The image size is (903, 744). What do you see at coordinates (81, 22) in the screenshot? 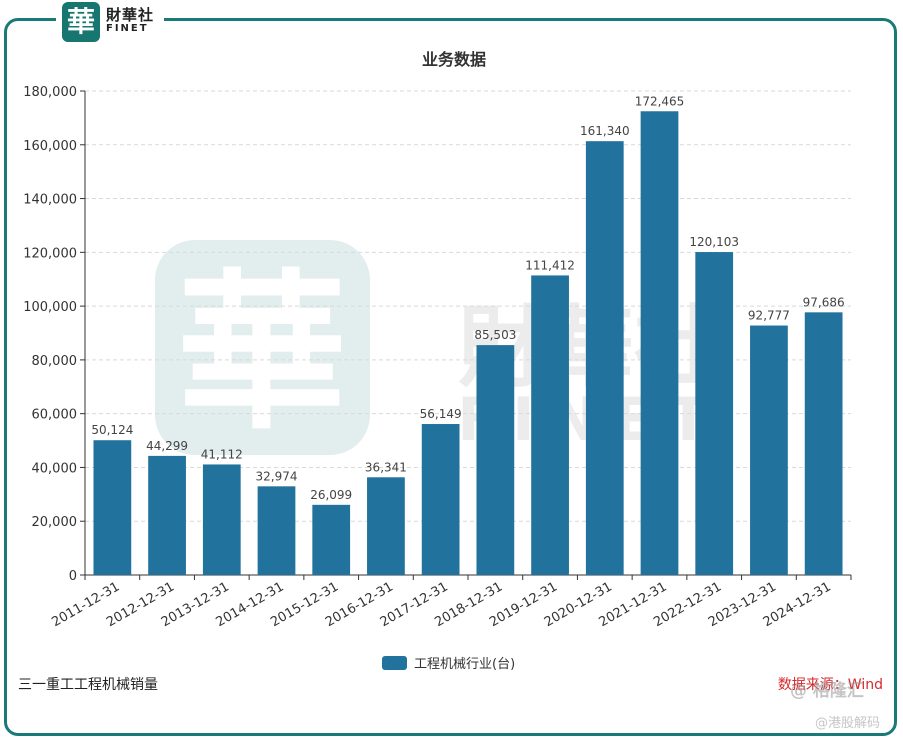
I see `brand-seal-icon: 華` at bounding box center [81, 22].